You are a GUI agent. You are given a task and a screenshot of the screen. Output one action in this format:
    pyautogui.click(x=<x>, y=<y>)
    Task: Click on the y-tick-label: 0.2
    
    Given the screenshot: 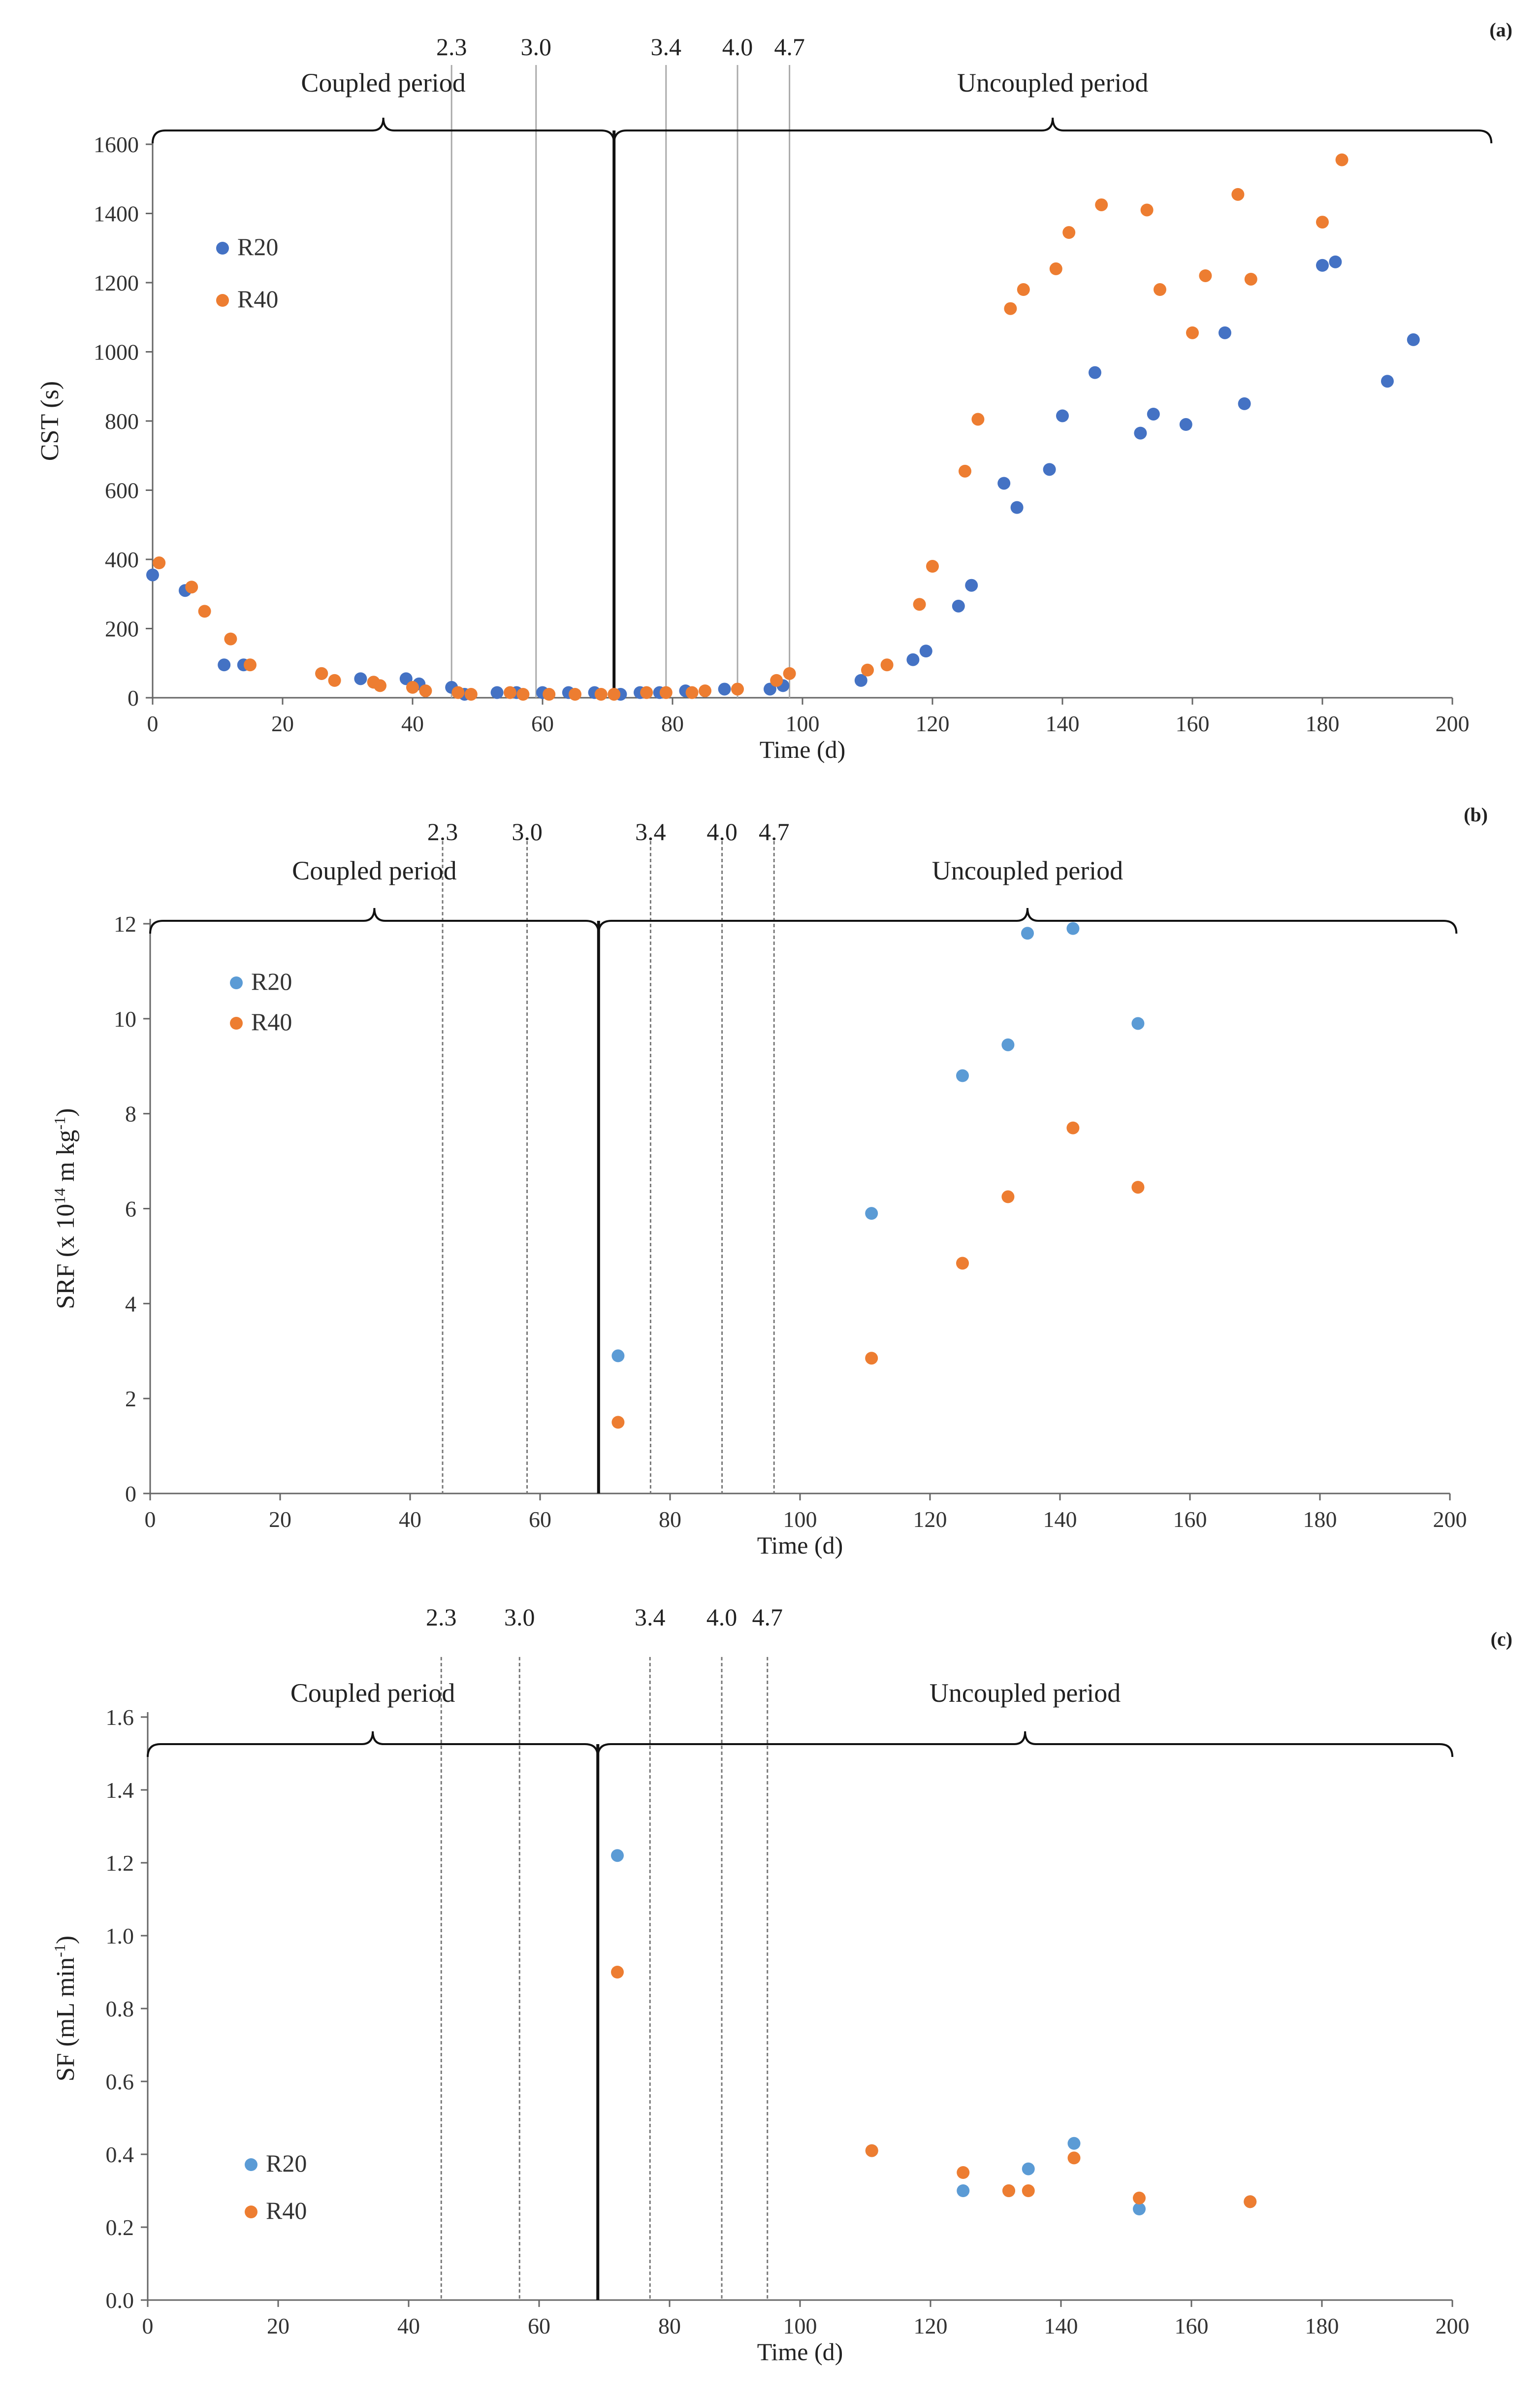 What is the action you would take?
    pyautogui.click(x=120, y=2228)
    